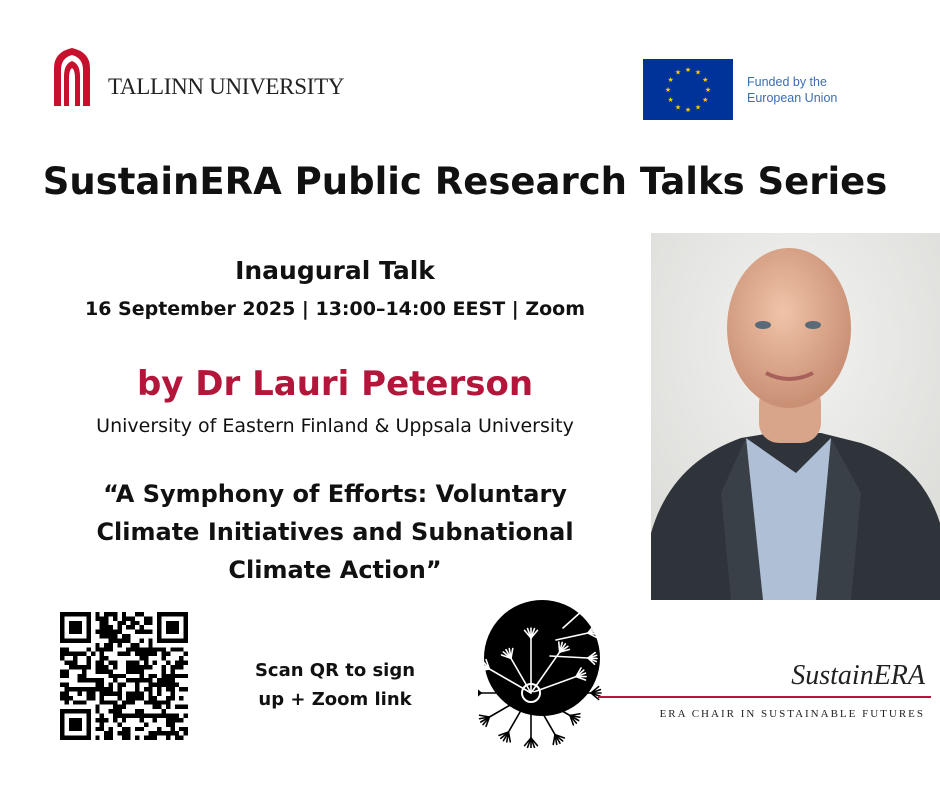 This screenshot has width=940, height=788. What do you see at coordinates (792, 714) in the screenshot?
I see `sustainera-subtitle: ERA CHAIR IN SUSTAINABLE FUTURES` at bounding box center [792, 714].